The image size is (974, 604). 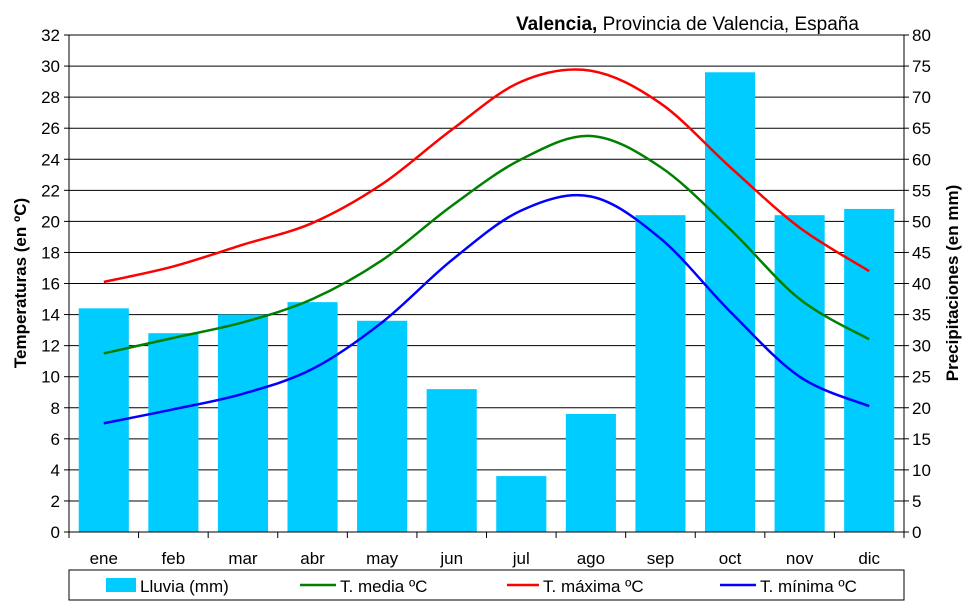 What do you see at coordinates (50, 284) in the screenshot?
I see `left-tick-label: 16` at bounding box center [50, 284].